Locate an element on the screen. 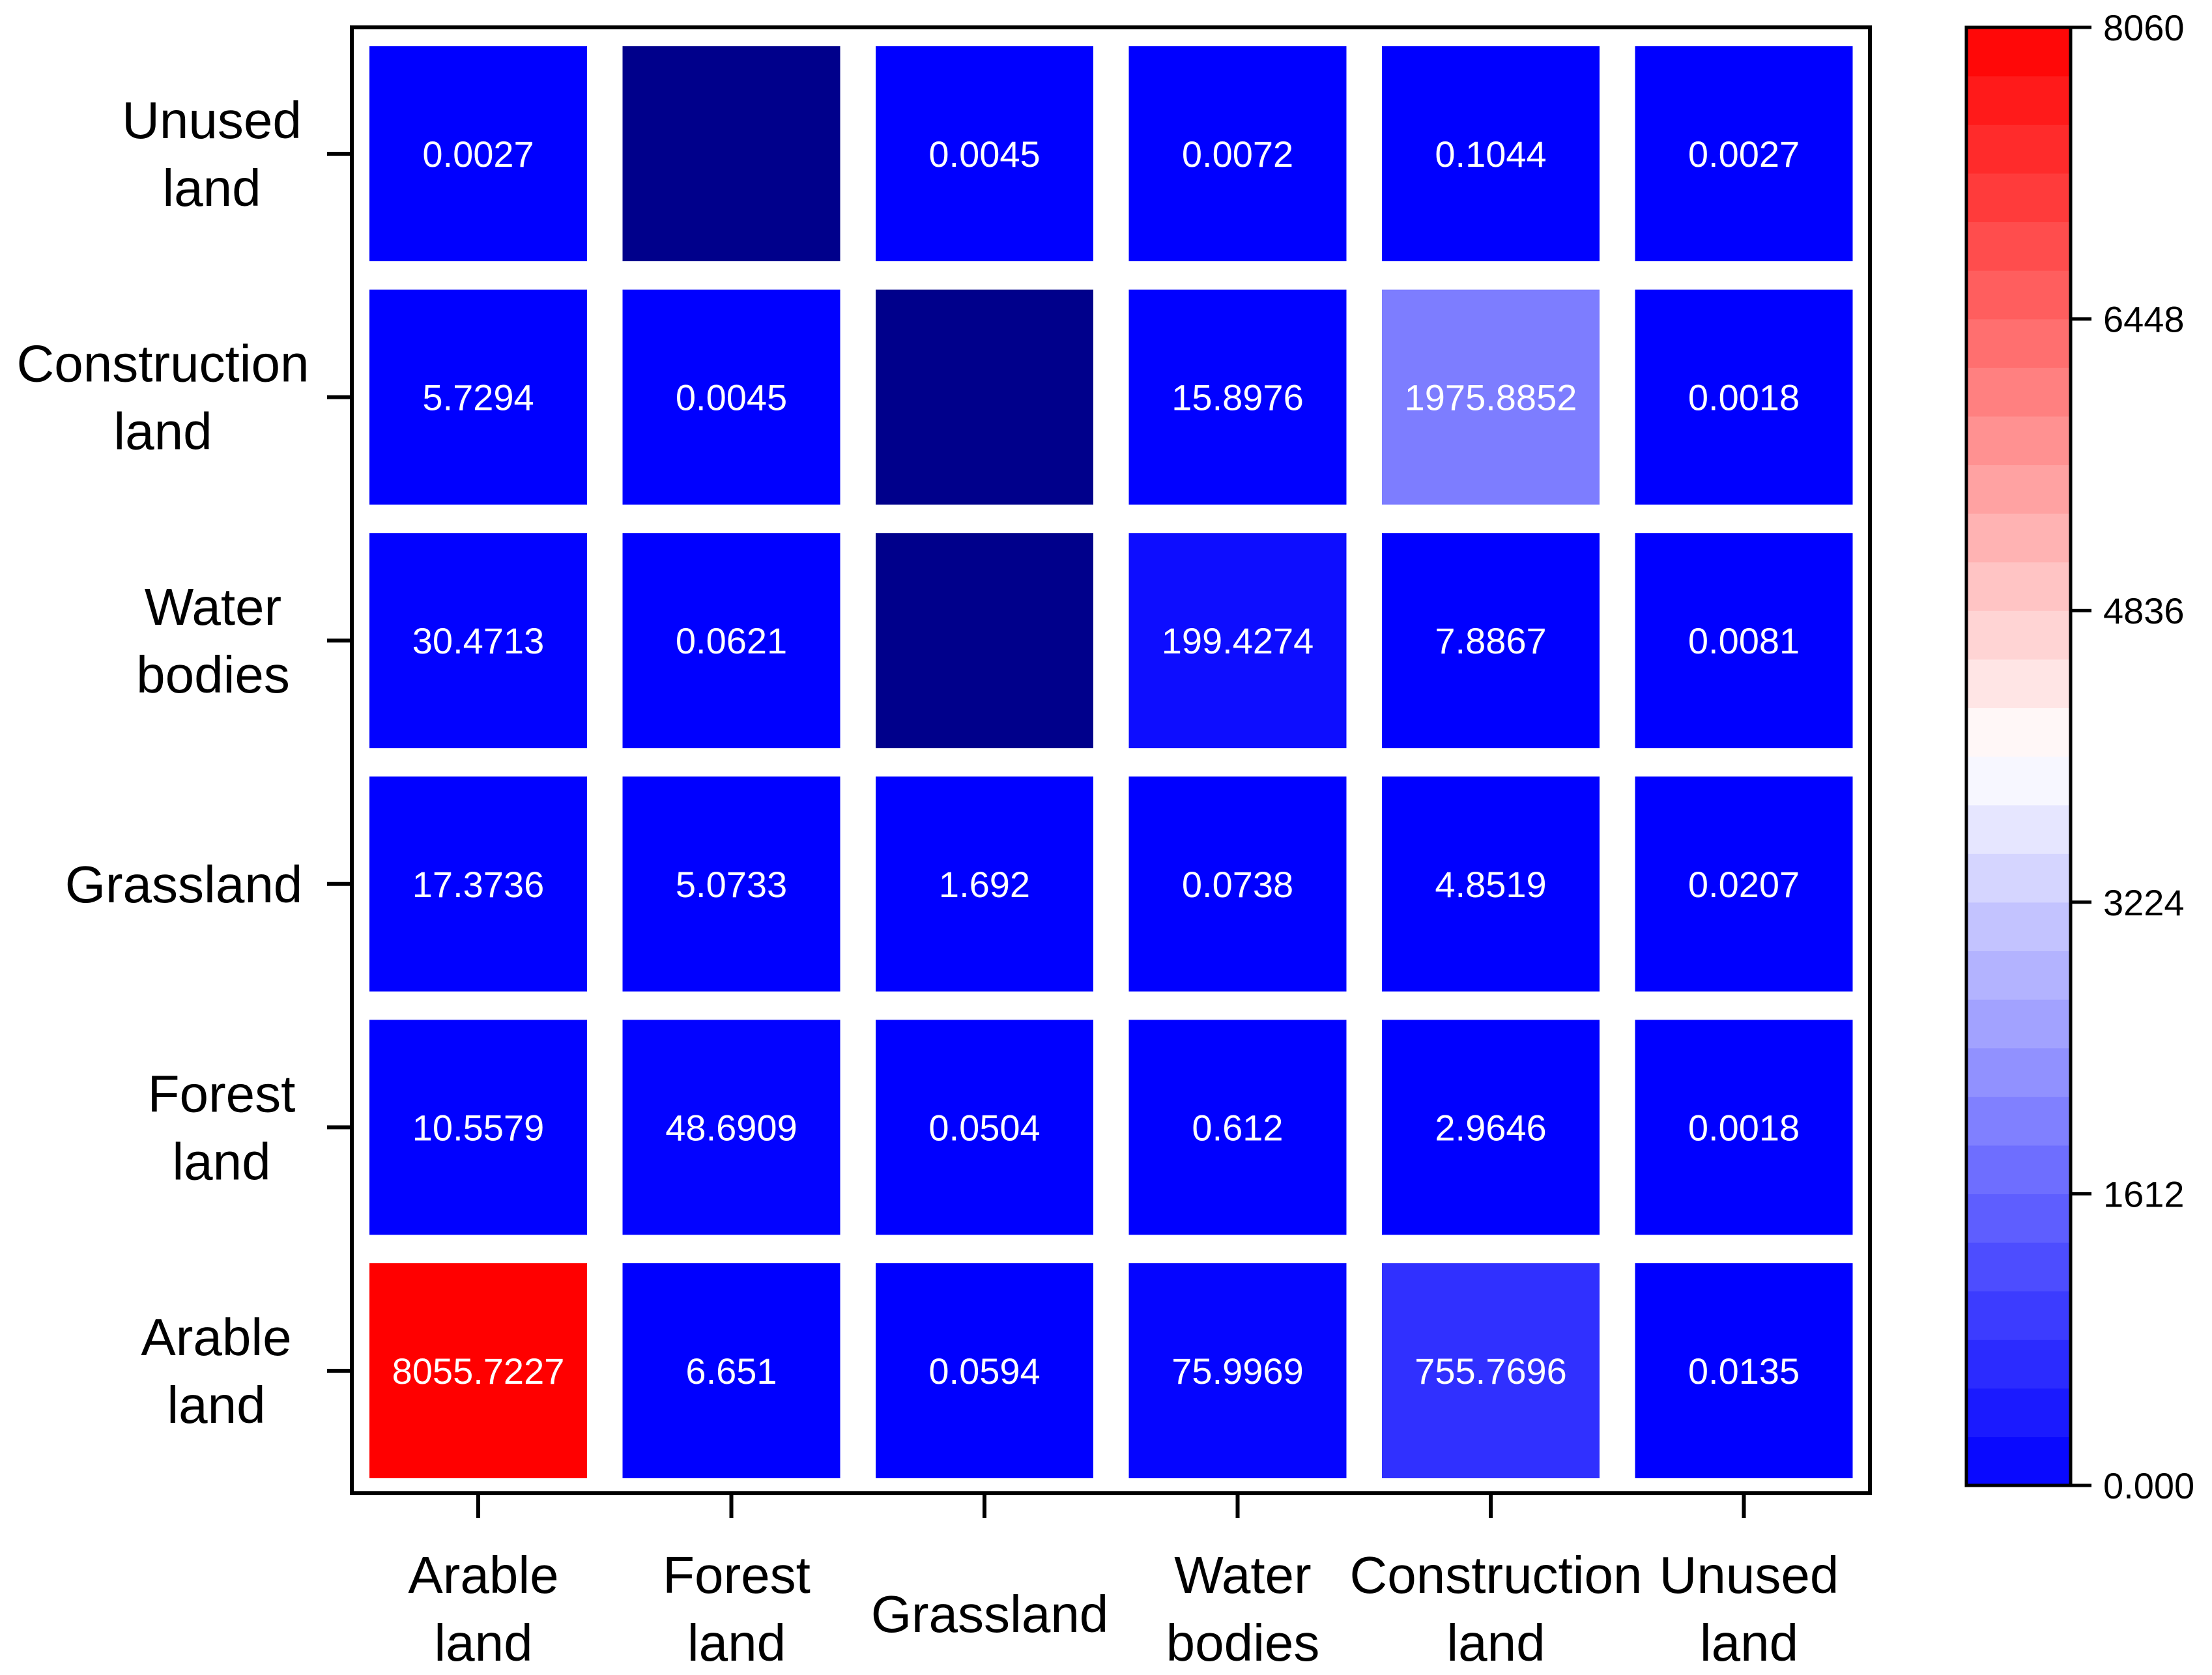 This screenshot has height=1675, width=2212. x-tick-label: Forest is located at coordinates (737, 1575).